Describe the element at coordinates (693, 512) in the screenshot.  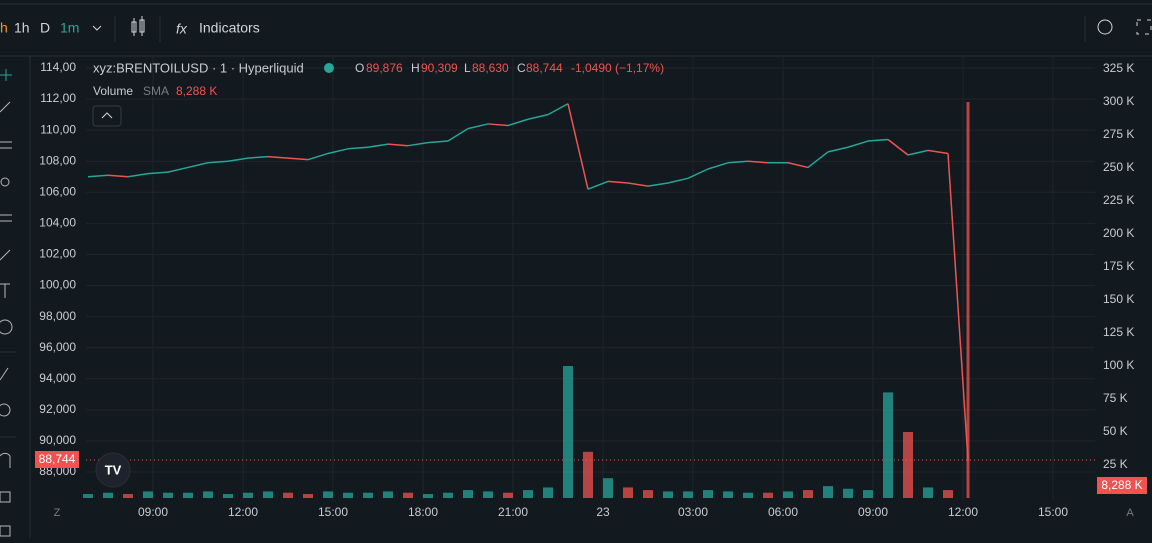
I see `x-tick-label: 03:00` at that location.